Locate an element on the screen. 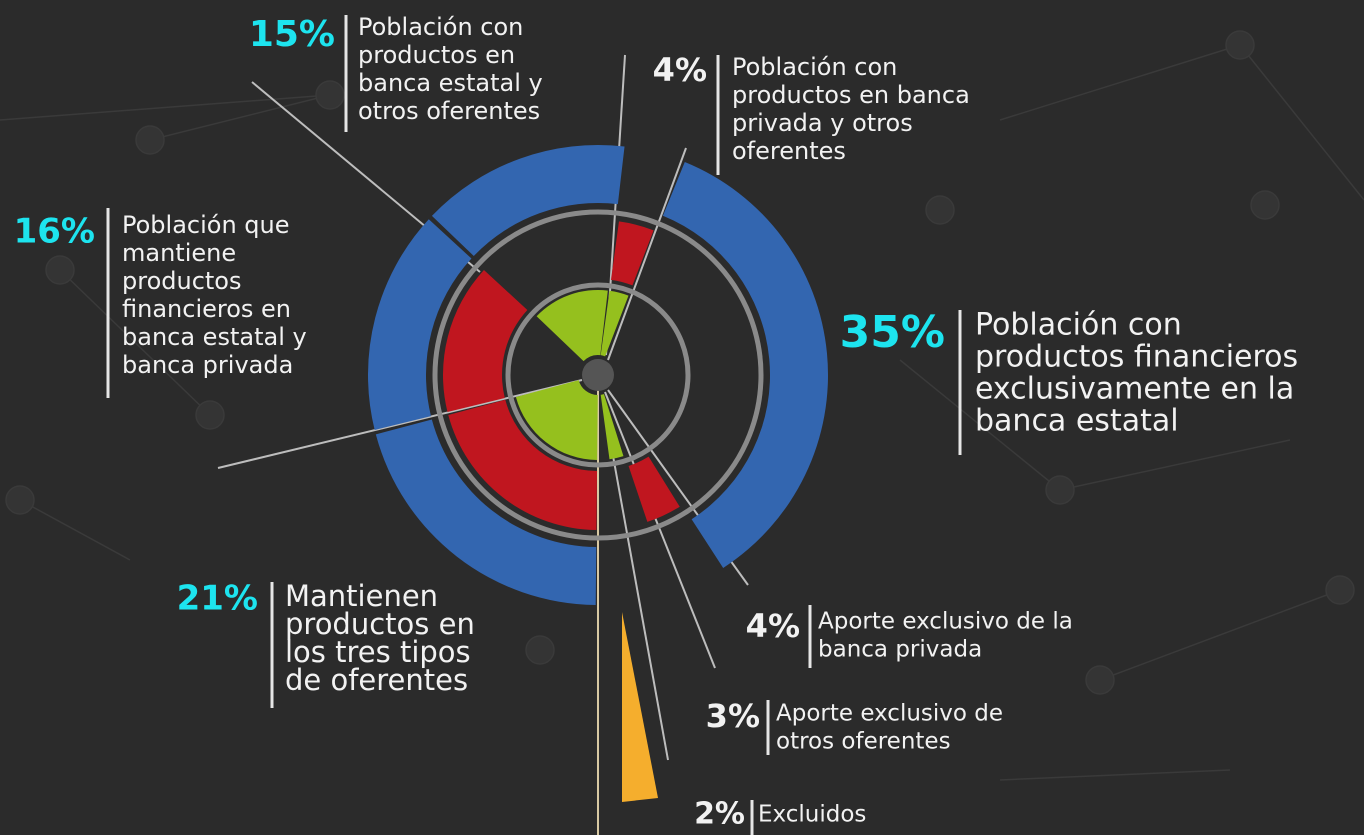 Image resolution: width=1364 pixels, height=835 pixels. category-label: mantiene is located at coordinates (179, 253).